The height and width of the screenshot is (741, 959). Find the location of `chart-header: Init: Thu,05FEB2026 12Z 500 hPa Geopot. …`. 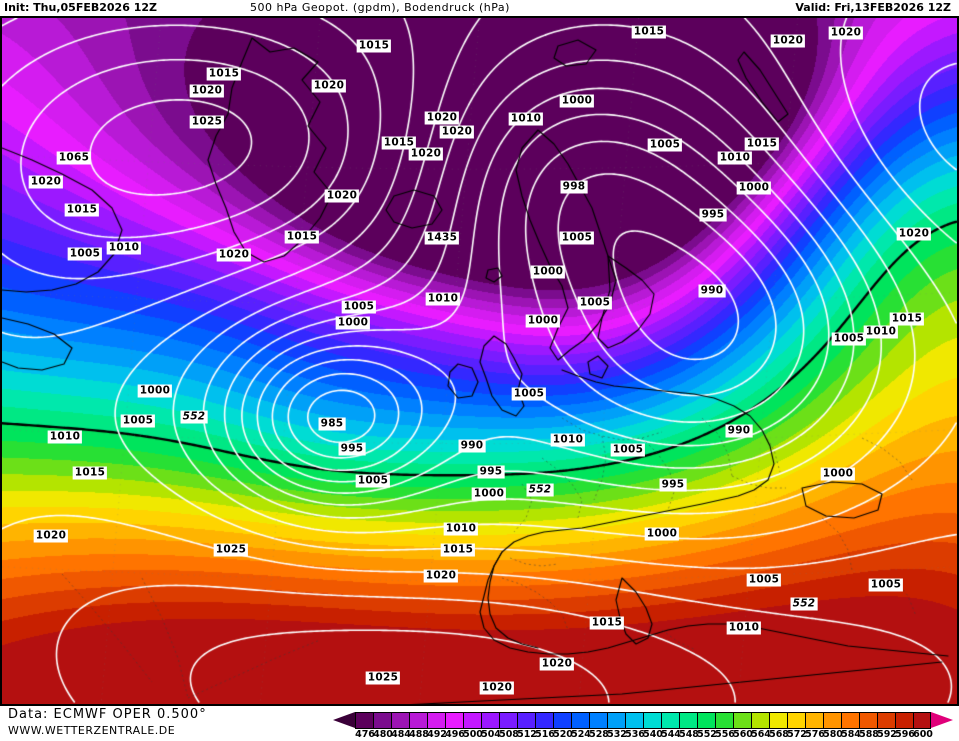

chart-header: Init: Thu,05FEB2026 12Z 500 hPa Geopot. … is located at coordinates (479, 8).